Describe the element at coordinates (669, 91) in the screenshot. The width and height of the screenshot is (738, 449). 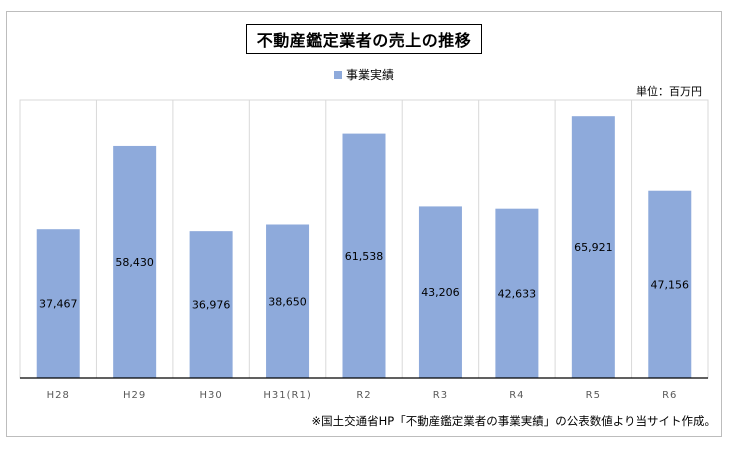
I see `unit-label: 単位：百万円` at that location.